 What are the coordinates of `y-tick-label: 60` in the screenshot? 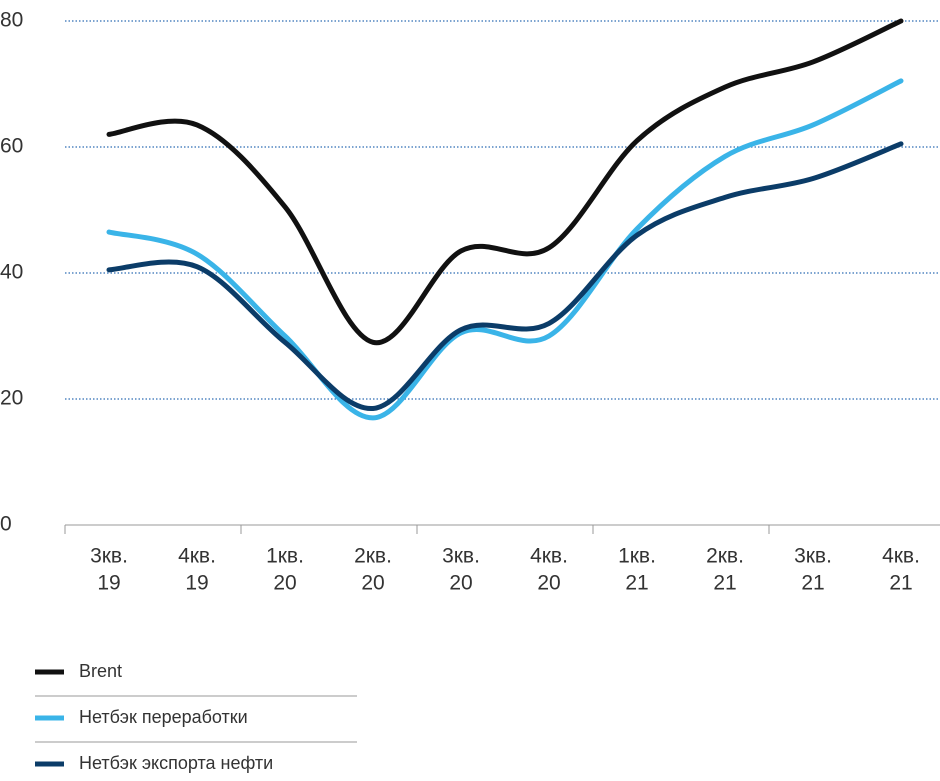 It's located at (11, 146).